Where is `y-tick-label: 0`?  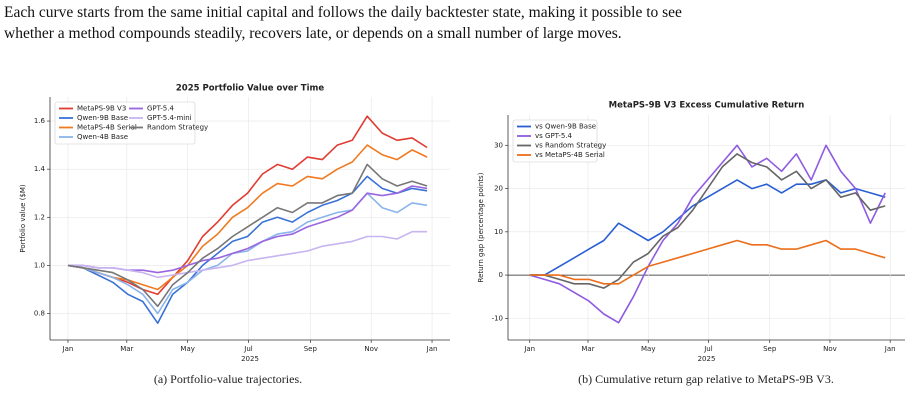 y-tick-label: 0 is located at coordinates (501, 275).